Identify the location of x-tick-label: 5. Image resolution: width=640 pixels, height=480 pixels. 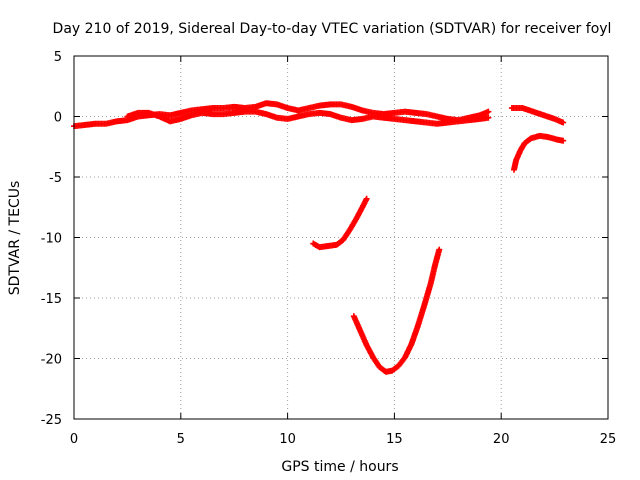
(181, 439).